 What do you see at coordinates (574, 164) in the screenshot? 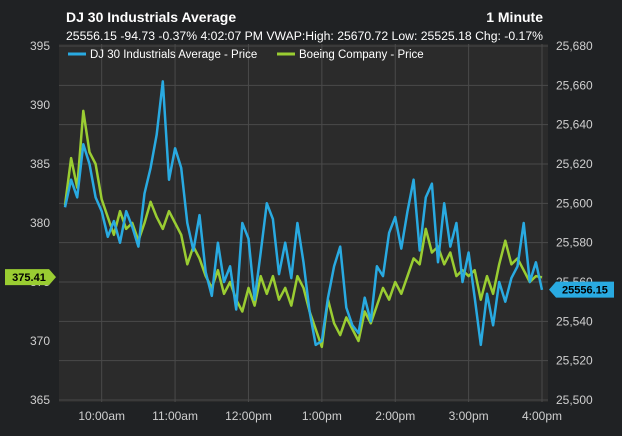
I see `right-tick-label: 25,620` at bounding box center [574, 164].